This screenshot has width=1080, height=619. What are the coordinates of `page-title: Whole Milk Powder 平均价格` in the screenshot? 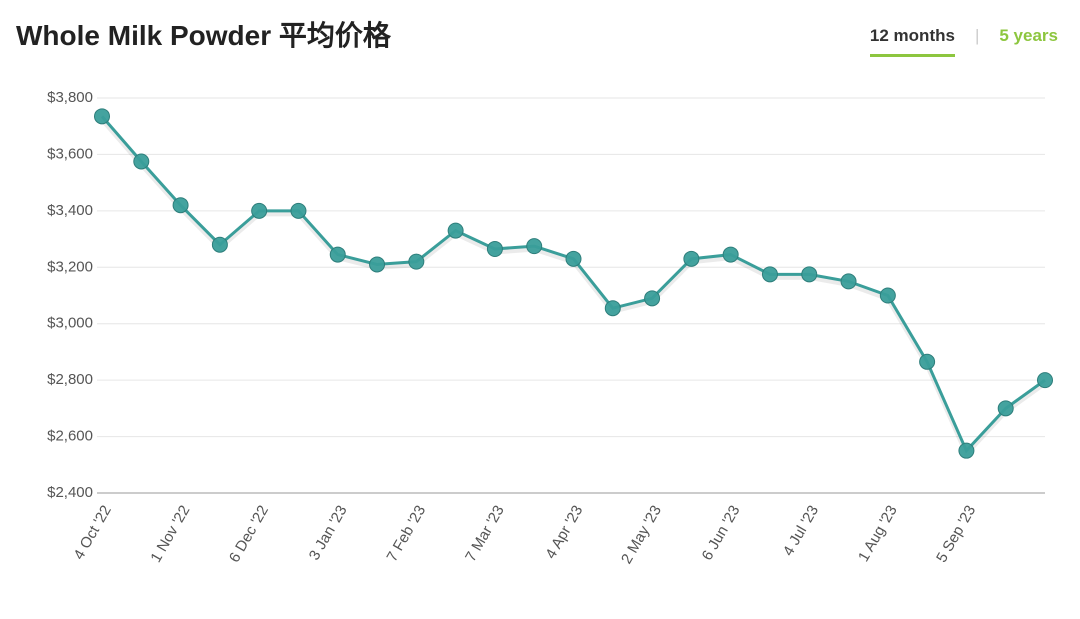 It's located at (203, 35).